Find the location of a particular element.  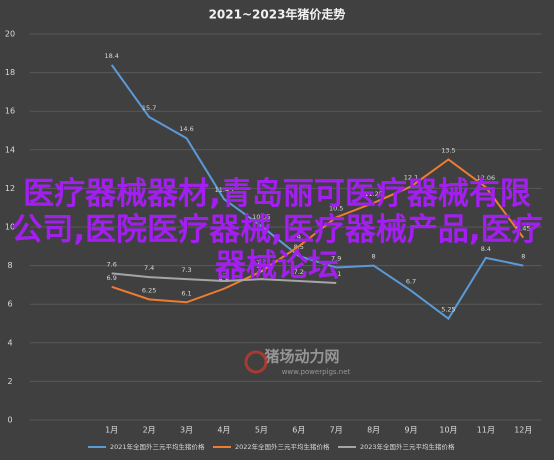

data-label: 9.45 is located at coordinates (523, 229).